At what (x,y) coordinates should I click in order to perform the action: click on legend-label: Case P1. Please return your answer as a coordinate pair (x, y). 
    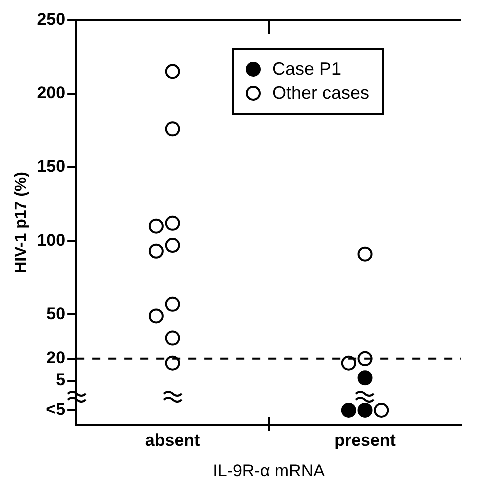
    Looking at the image, I should click on (307, 69).